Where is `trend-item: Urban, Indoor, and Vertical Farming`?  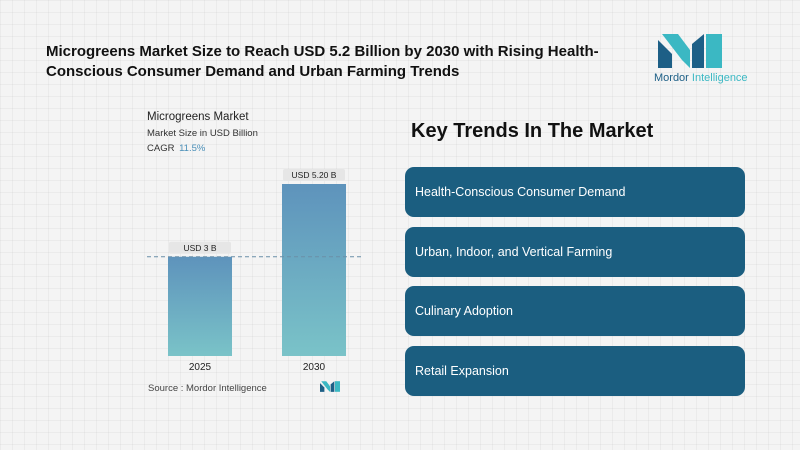 trend-item: Urban, Indoor, and Vertical Farming is located at coordinates (575, 251).